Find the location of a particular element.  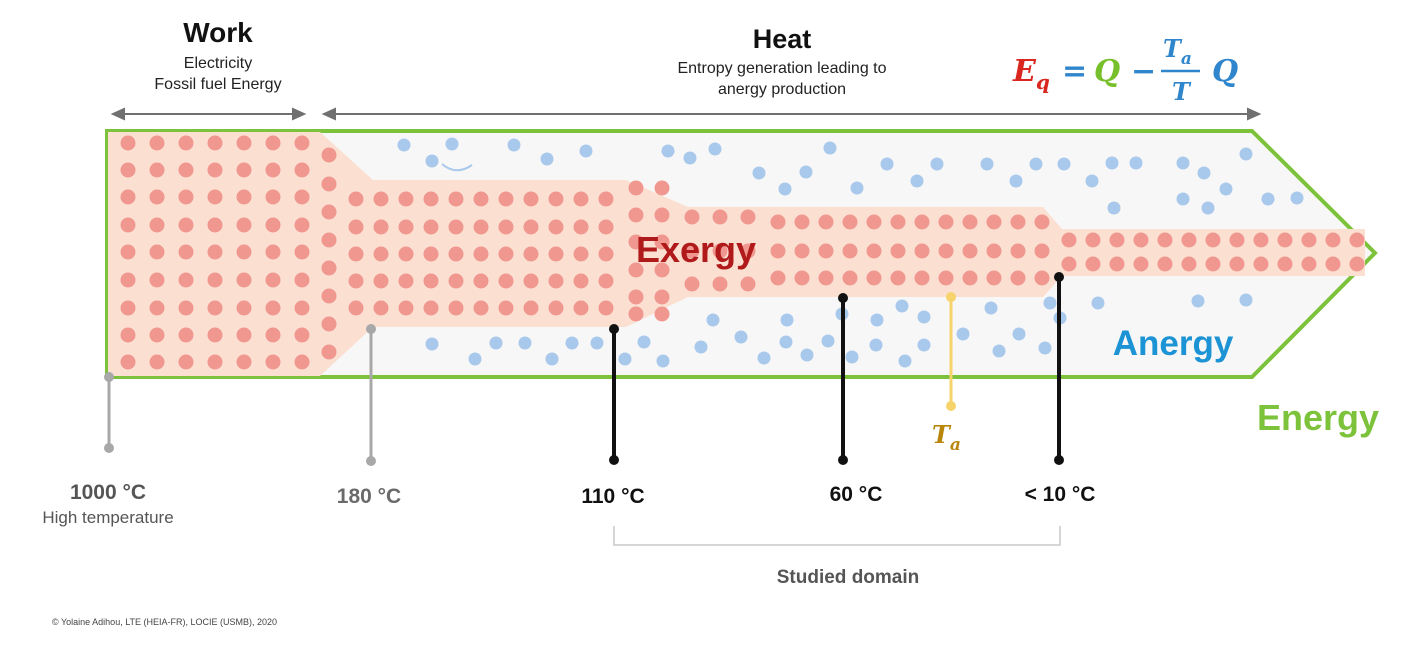

temp-label-60c: 60 °C is located at coordinates (856, 494).